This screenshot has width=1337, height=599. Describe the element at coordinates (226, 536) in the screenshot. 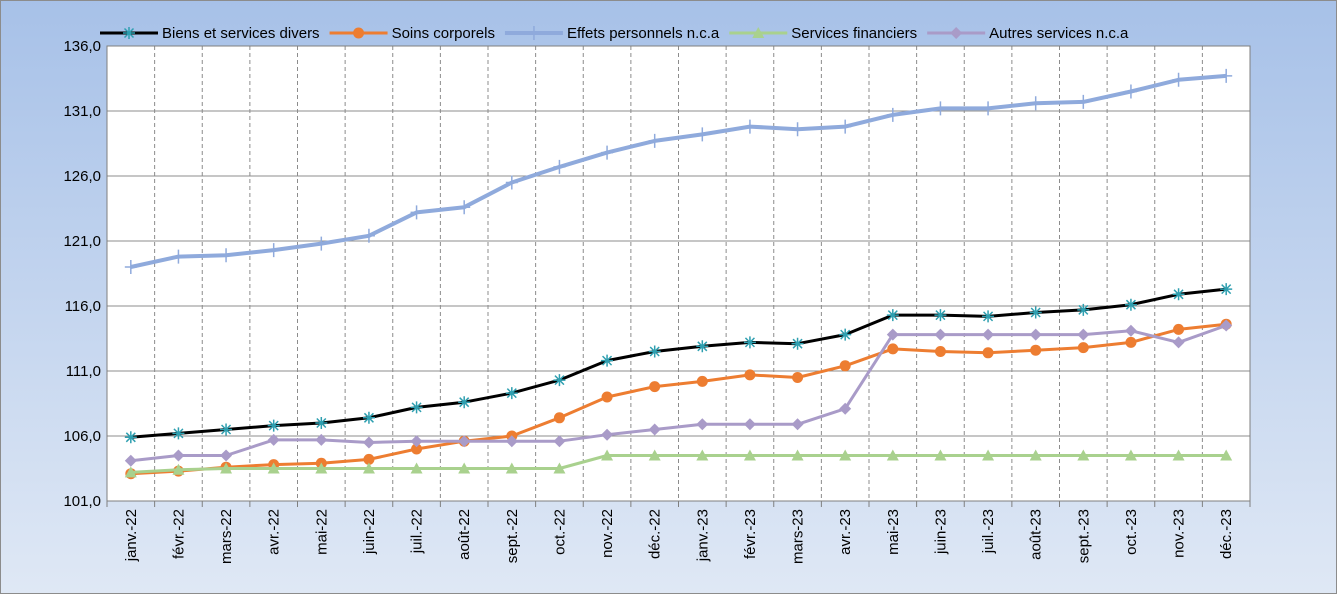

I see `x-tick-label: mars-22` at that location.